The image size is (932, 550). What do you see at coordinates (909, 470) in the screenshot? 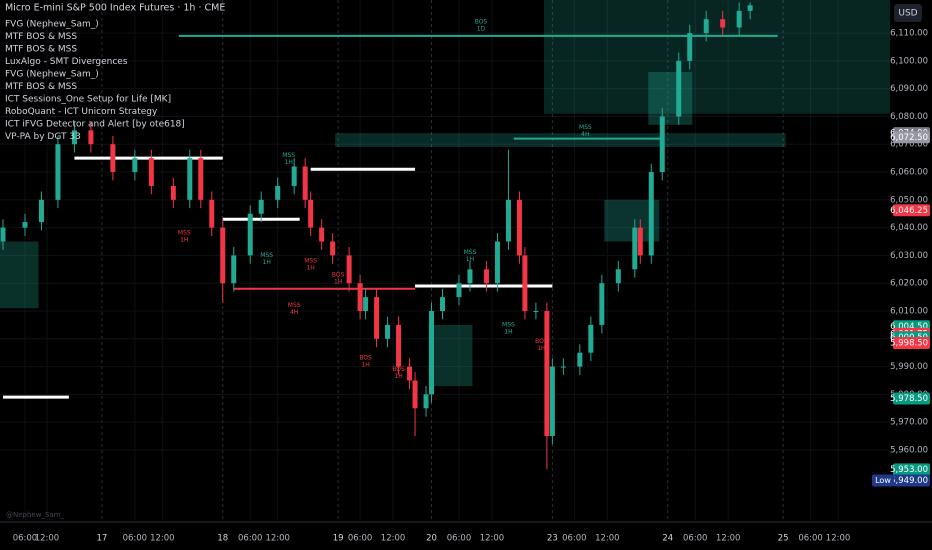
I see `price-tag-label: 5,953.00` at bounding box center [909, 470].